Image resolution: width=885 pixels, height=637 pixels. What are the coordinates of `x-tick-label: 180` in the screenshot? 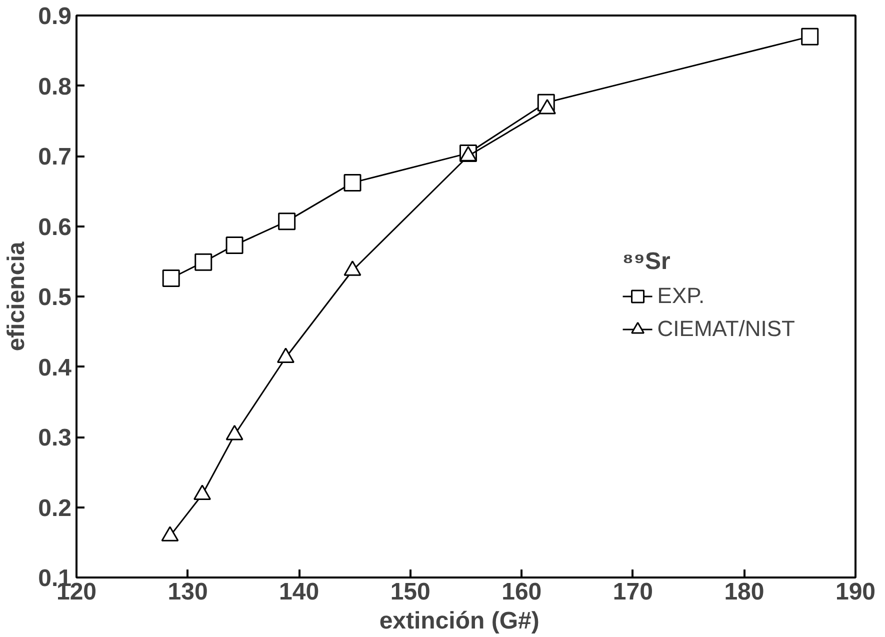 It's located at (744, 592).